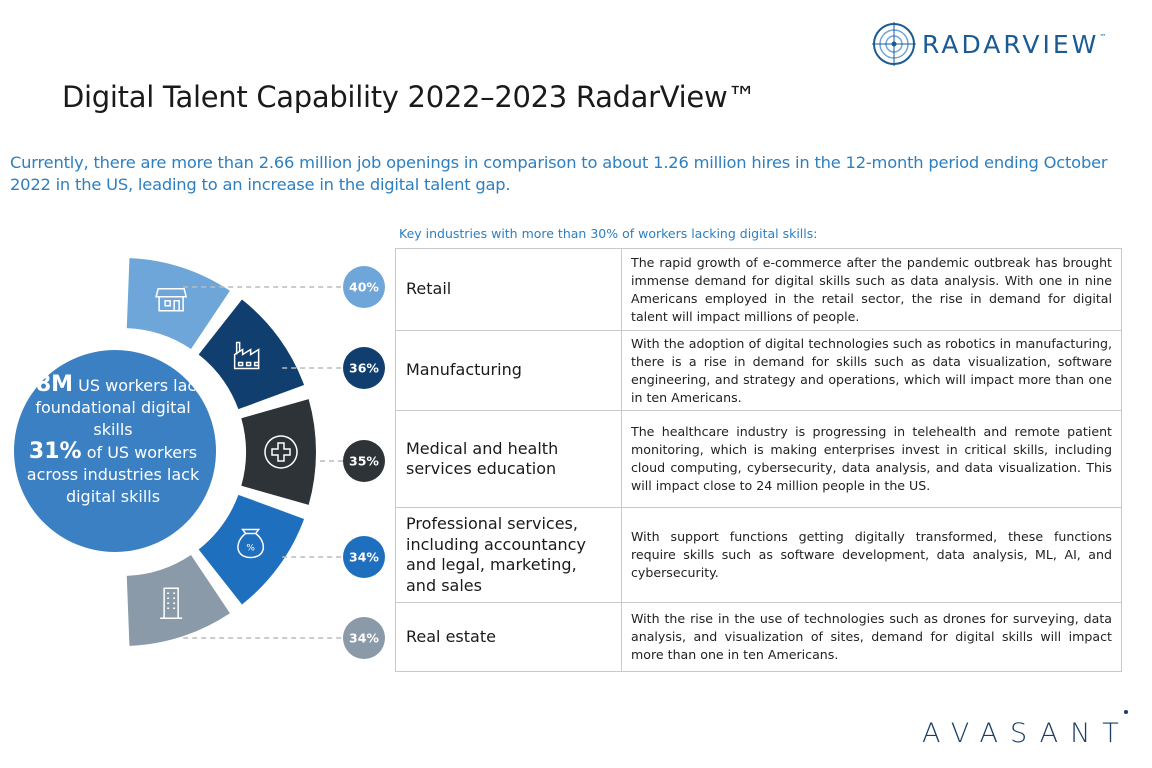 The width and height of the screenshot is (1152, 768). What do you see at coordinates (508, 370) in the screenshot?
I see `industry-name: Manufacturing` at bounding box center [508, 370].